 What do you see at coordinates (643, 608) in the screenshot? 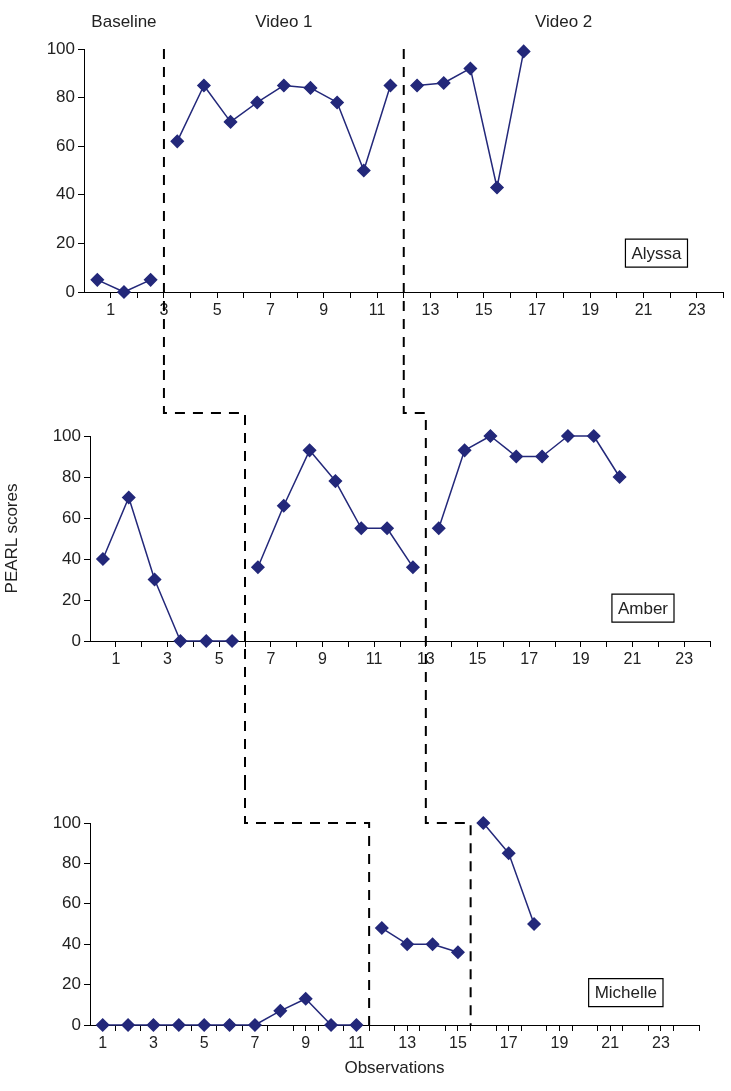
I see `annotation: Amber` at bounding box center [643, 608].